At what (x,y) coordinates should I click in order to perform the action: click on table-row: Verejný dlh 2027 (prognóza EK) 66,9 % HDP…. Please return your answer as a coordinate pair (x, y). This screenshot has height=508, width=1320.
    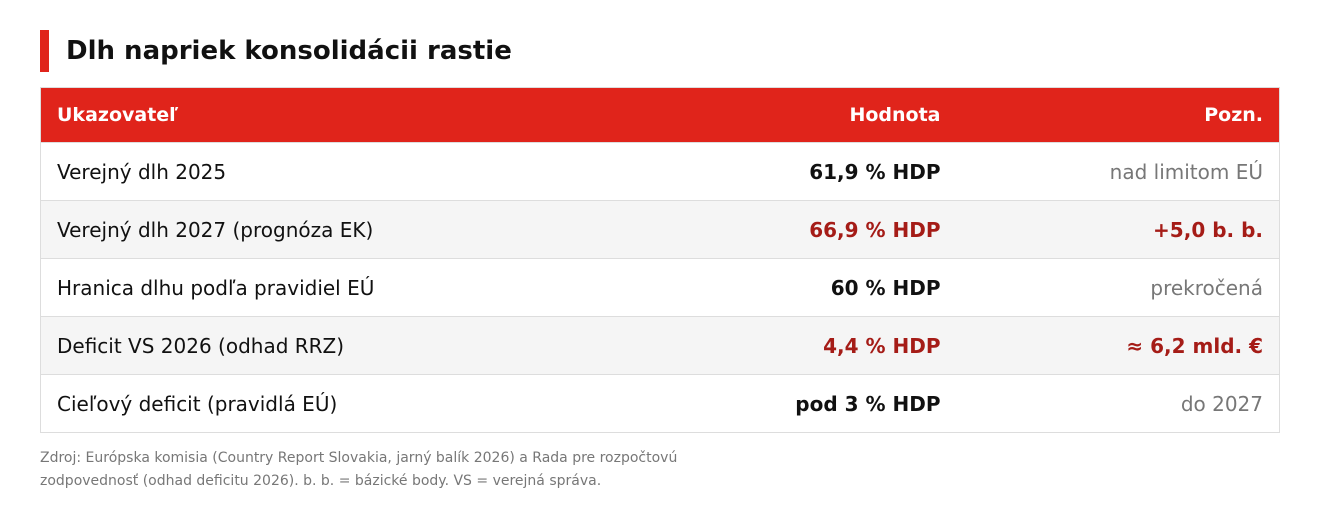
    Looking at the image, I should click on (660, 229).